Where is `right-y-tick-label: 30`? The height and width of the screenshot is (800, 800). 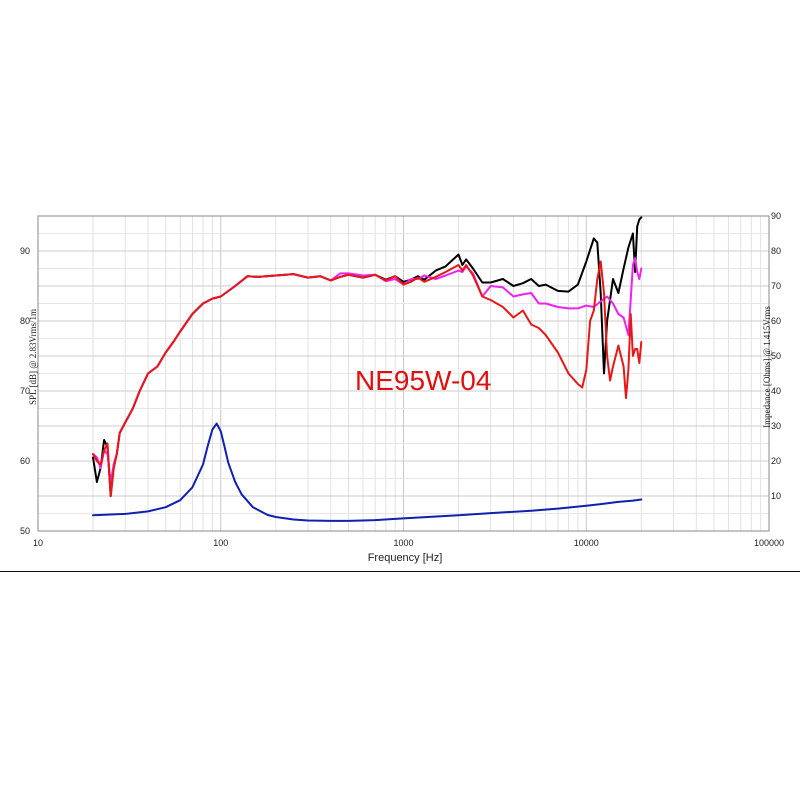
right-y-tick-label: 30 is located at coordinates (776, 426).